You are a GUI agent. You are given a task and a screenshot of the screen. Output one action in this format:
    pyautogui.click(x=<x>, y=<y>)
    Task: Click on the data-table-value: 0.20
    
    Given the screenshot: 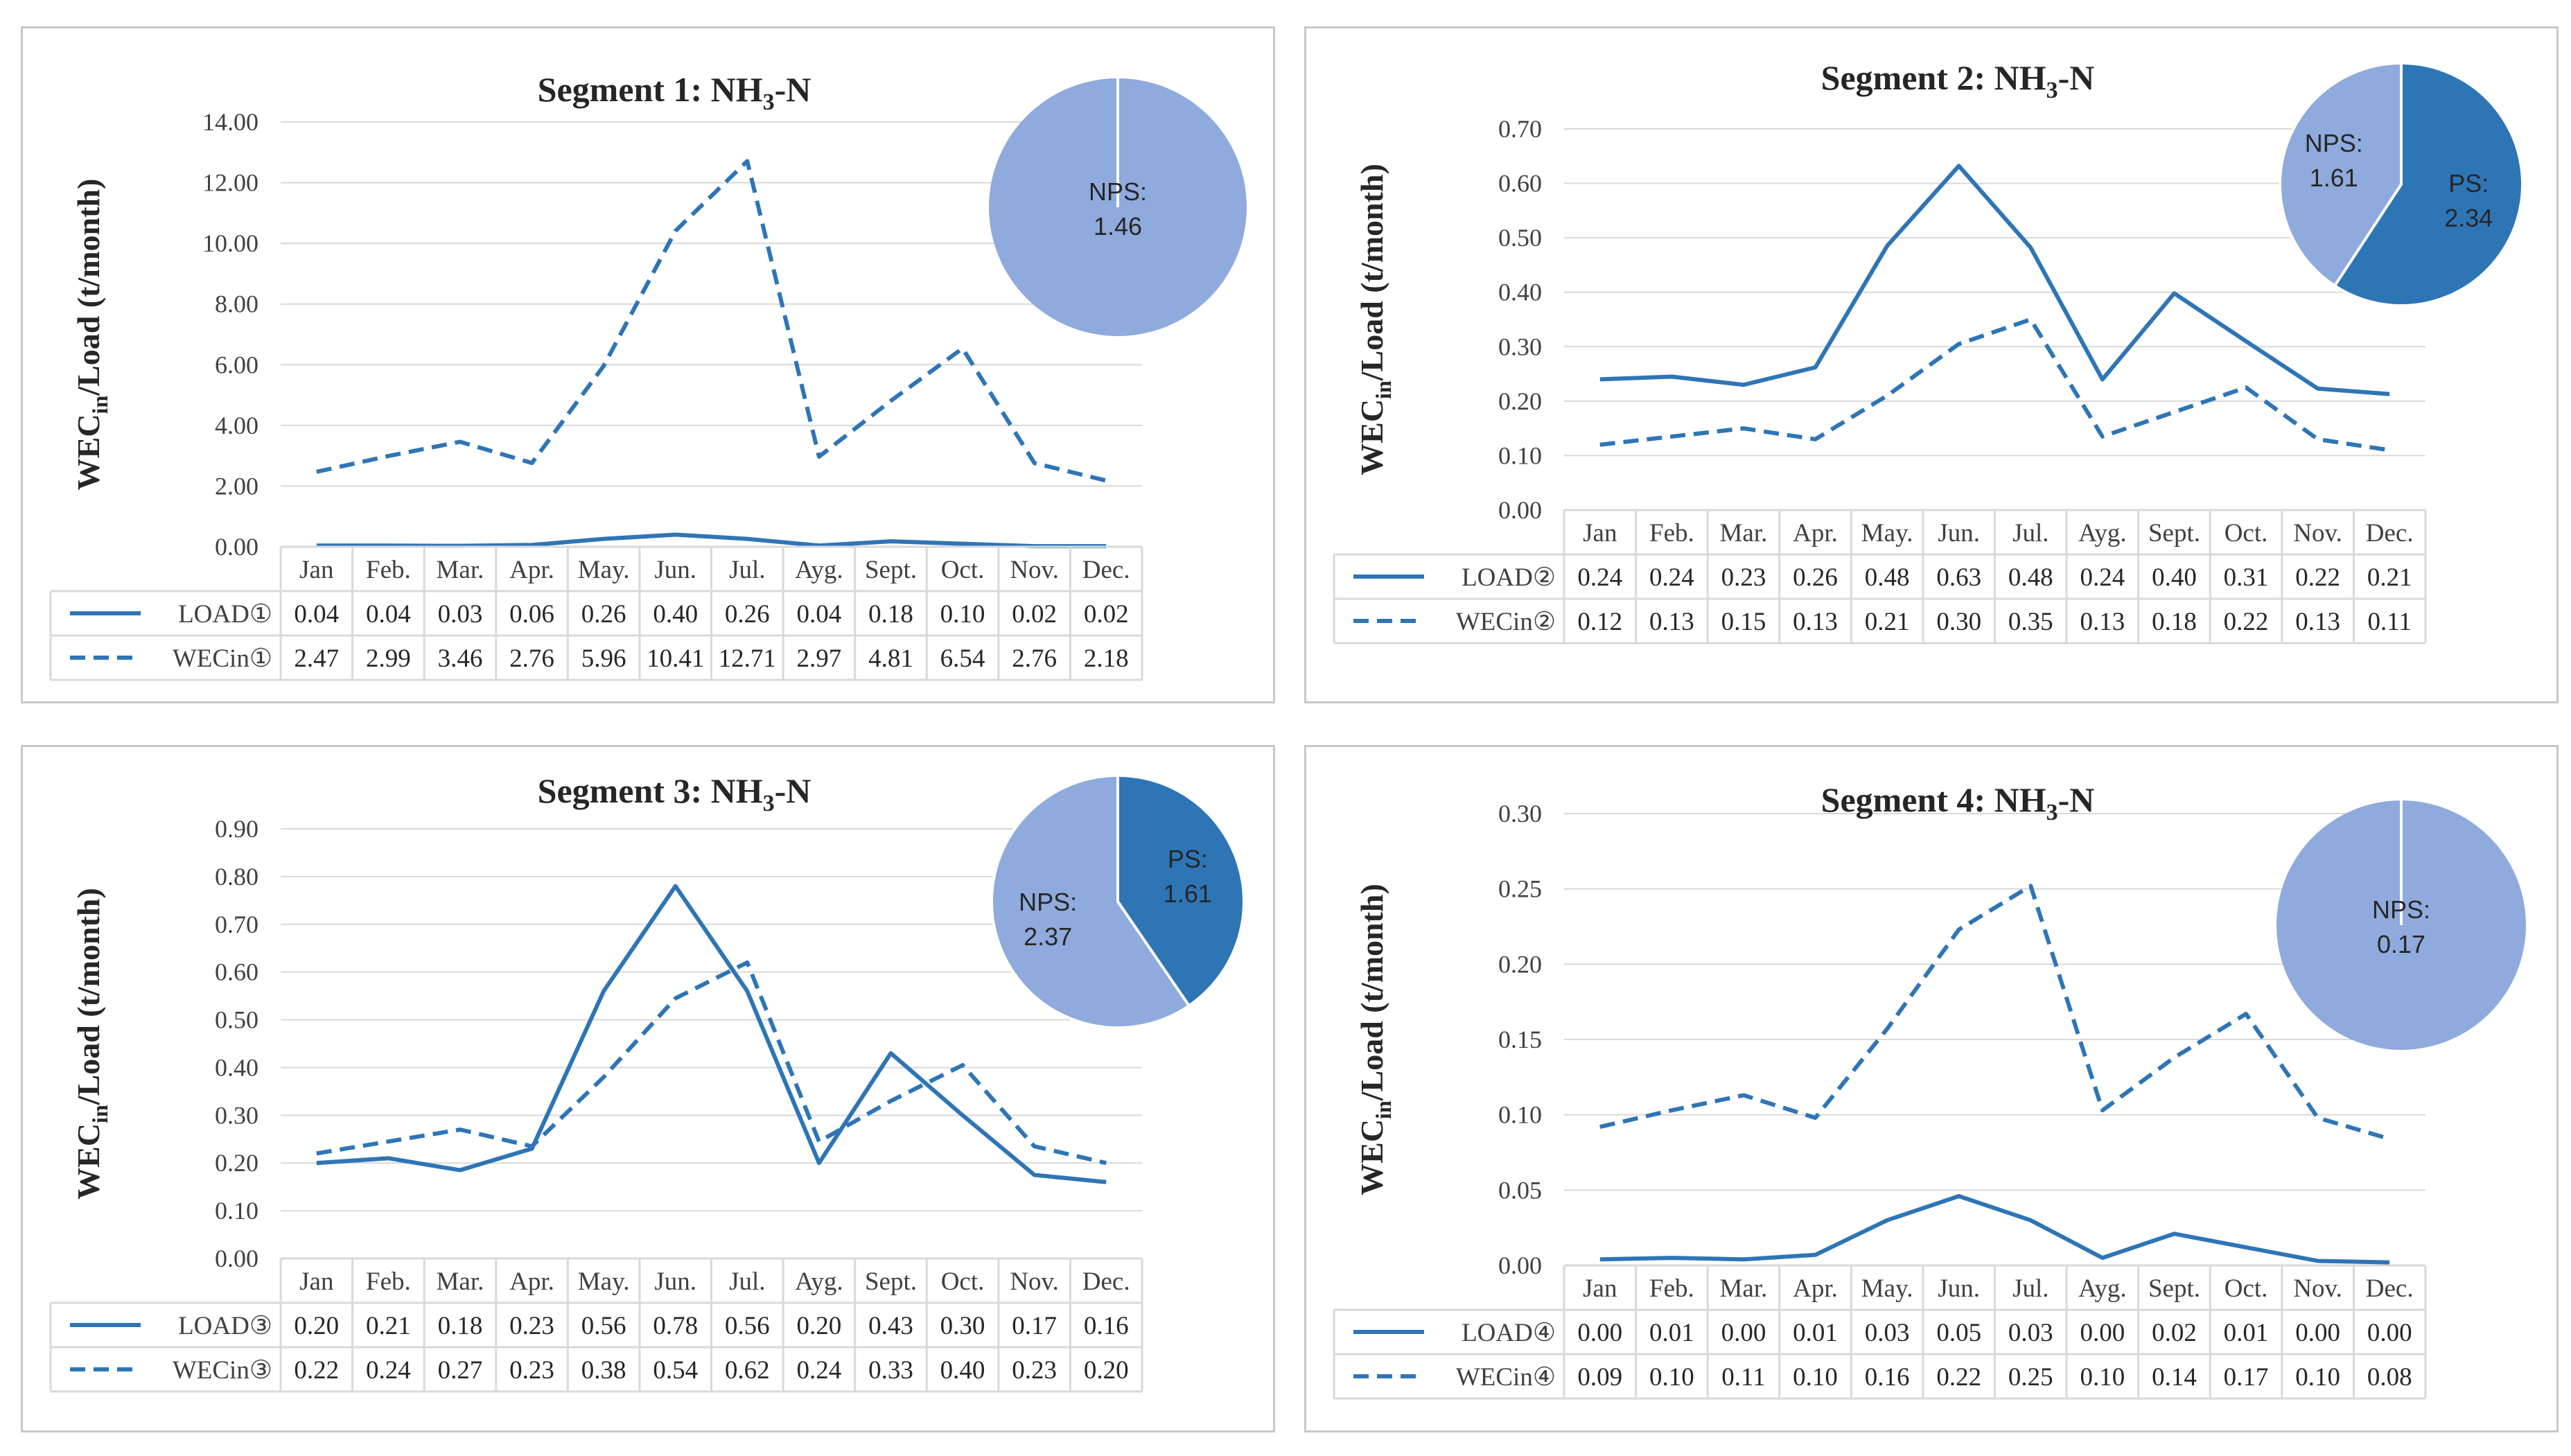 What is the action you would take?
    pyautogui.click(x=1106, y=1371)
    